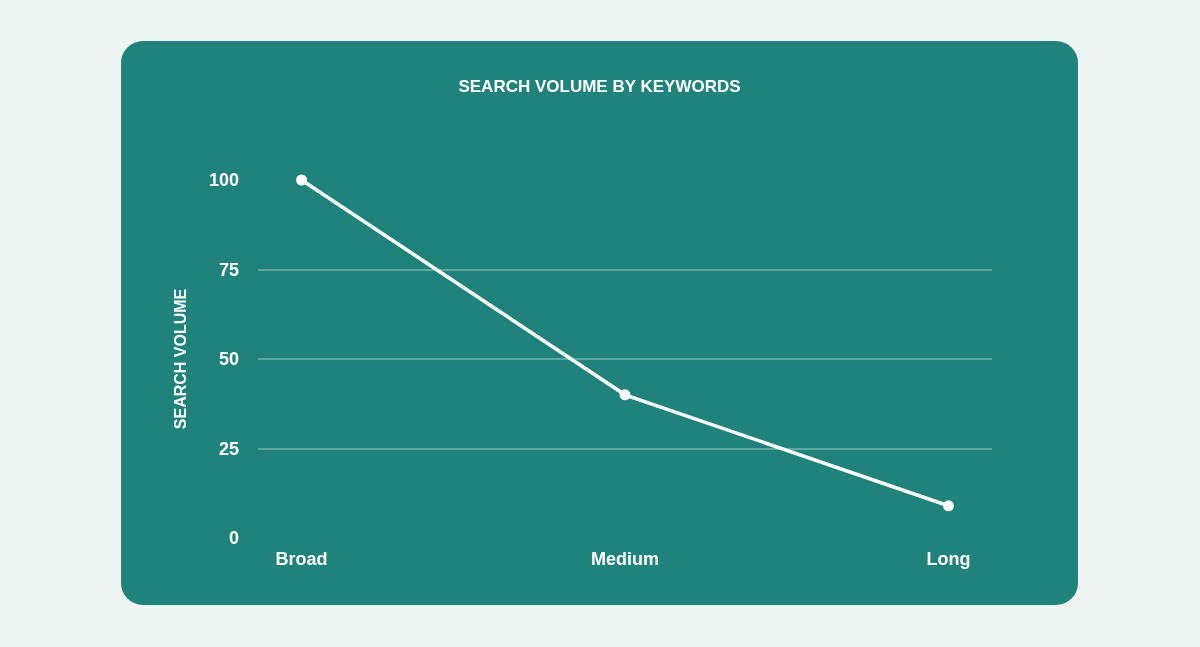 The width and height of the screenshot is (1200, 647). Describe the element at coordinates (301, 559) in the screenshot. I see `x-tick-label: Broad` at that location.